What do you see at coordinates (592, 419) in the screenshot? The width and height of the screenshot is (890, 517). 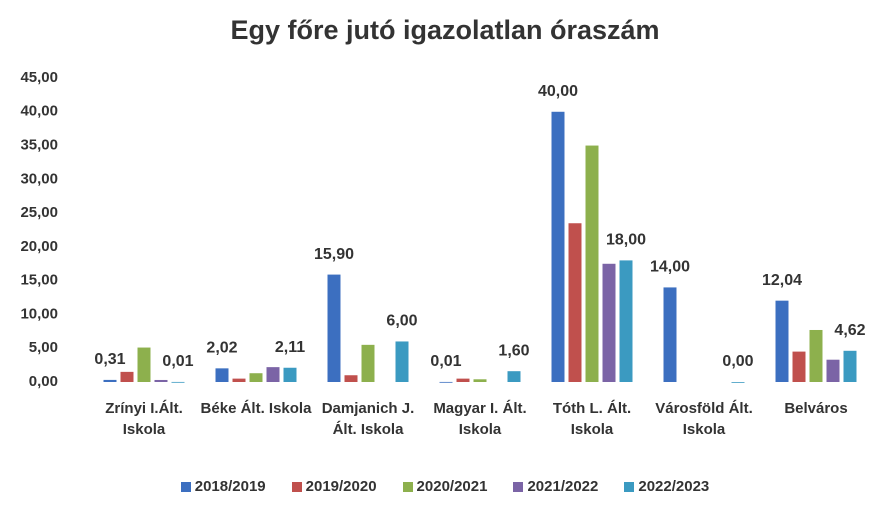 I see `x-tick-label: Tóth L. Ált. Iskola` at bounding box center [592, 419].